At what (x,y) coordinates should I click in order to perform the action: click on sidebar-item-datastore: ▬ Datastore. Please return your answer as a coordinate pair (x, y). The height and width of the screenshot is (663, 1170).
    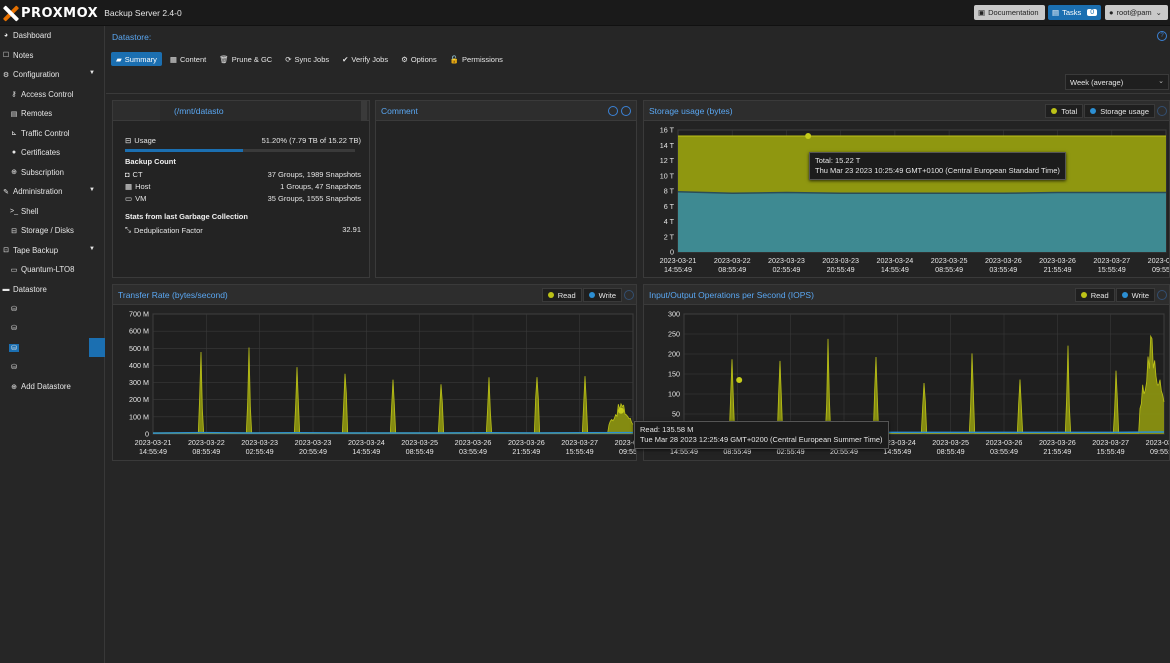
    Looking at the image, I should click on (52, 290).